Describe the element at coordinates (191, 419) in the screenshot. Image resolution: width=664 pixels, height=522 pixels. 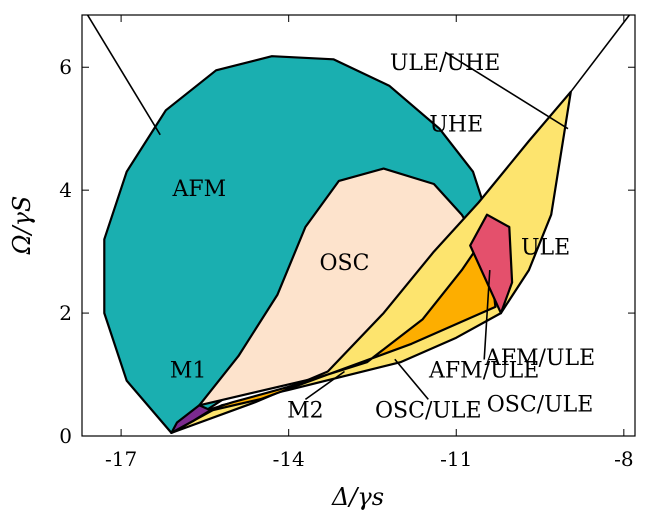
I see `region-m1` at that location.